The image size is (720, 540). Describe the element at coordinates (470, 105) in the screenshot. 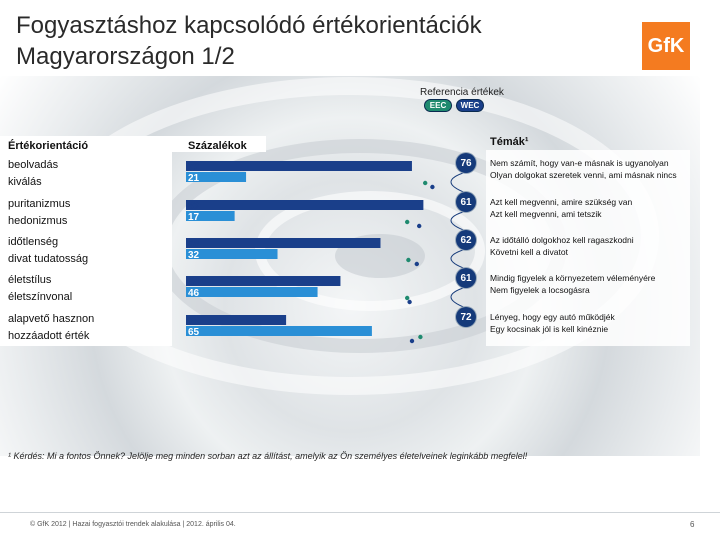

I see `wec-legend-badge: WEC` at that location.